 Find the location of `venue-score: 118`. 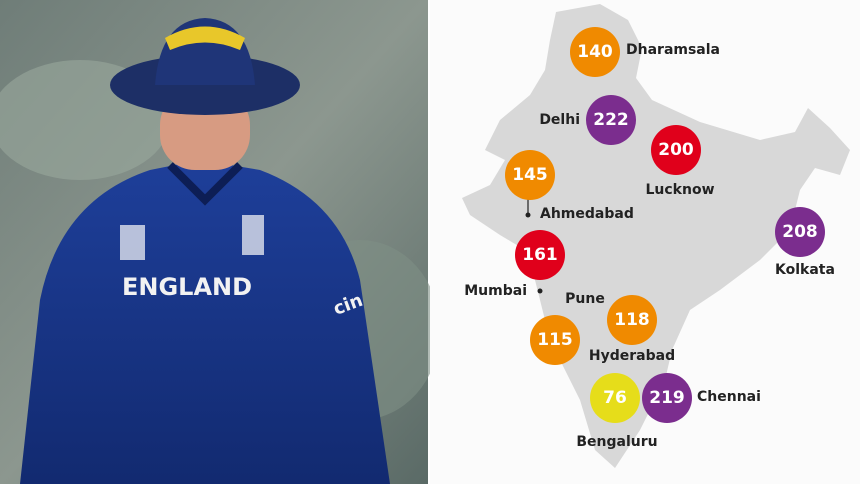

venue-score: 118 is located at coordinates (632, 320).